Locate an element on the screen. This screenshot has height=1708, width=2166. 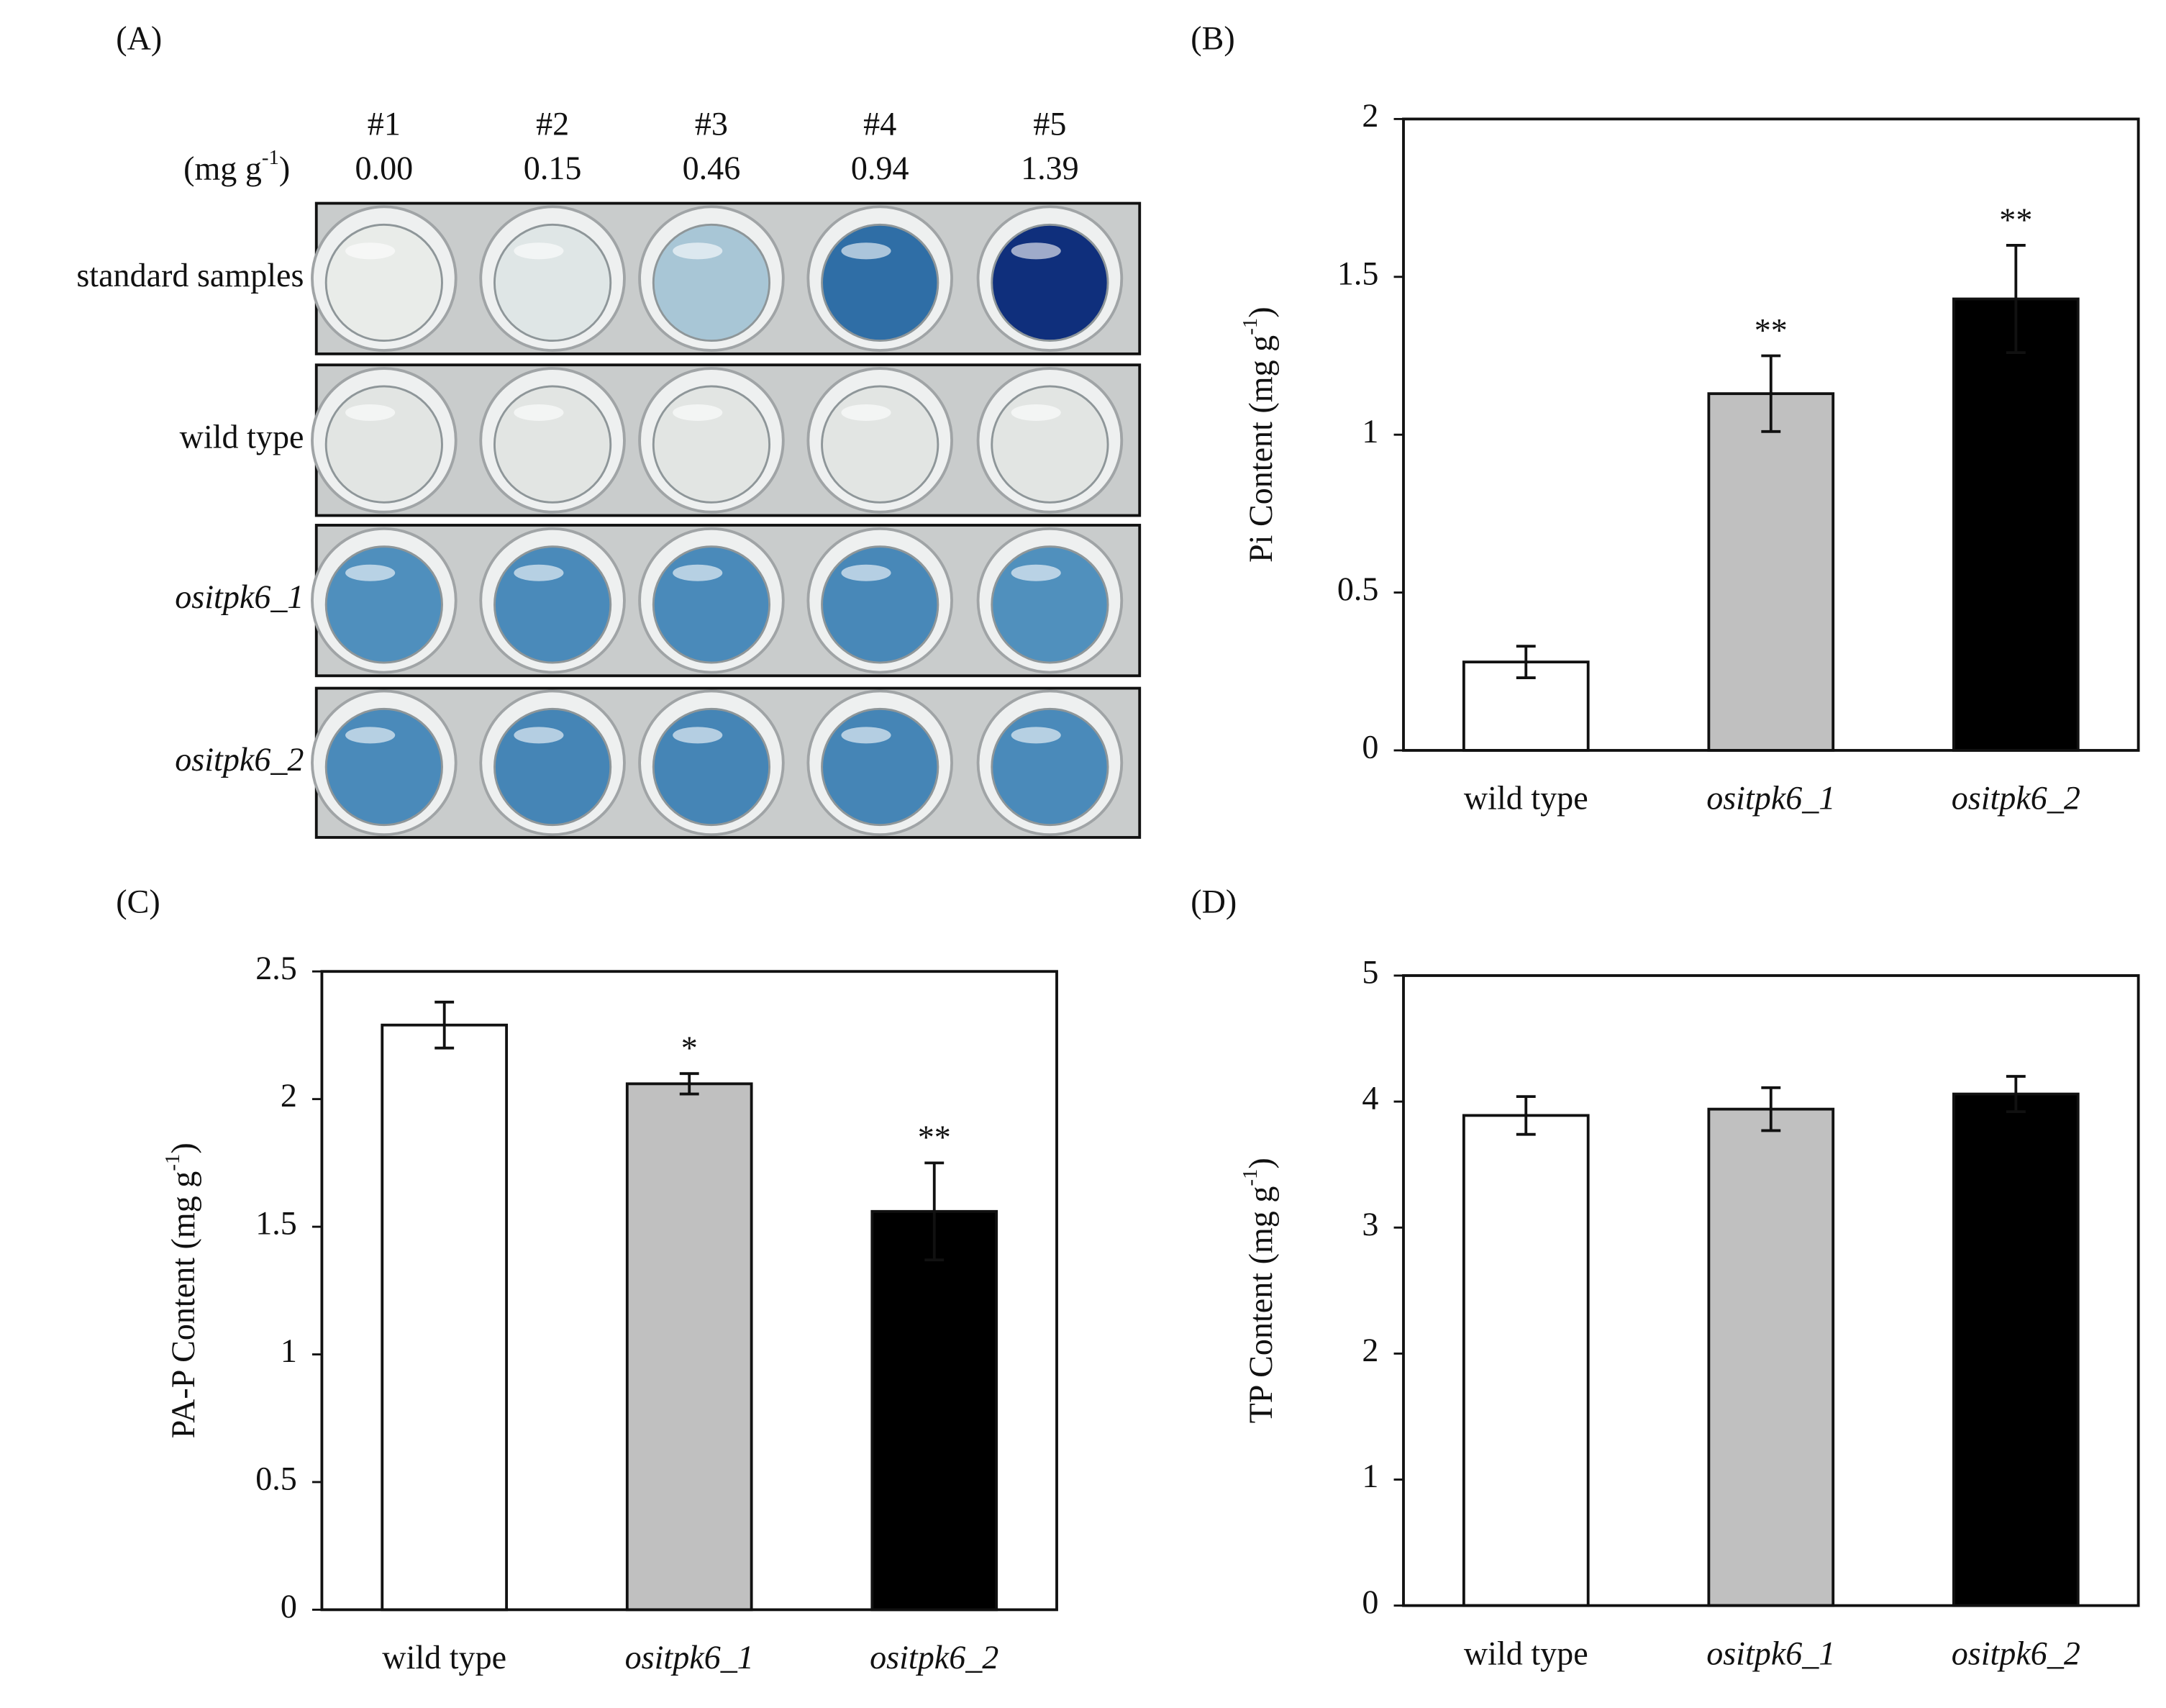
row-label: standard samples is located at coordinates (190, 276).